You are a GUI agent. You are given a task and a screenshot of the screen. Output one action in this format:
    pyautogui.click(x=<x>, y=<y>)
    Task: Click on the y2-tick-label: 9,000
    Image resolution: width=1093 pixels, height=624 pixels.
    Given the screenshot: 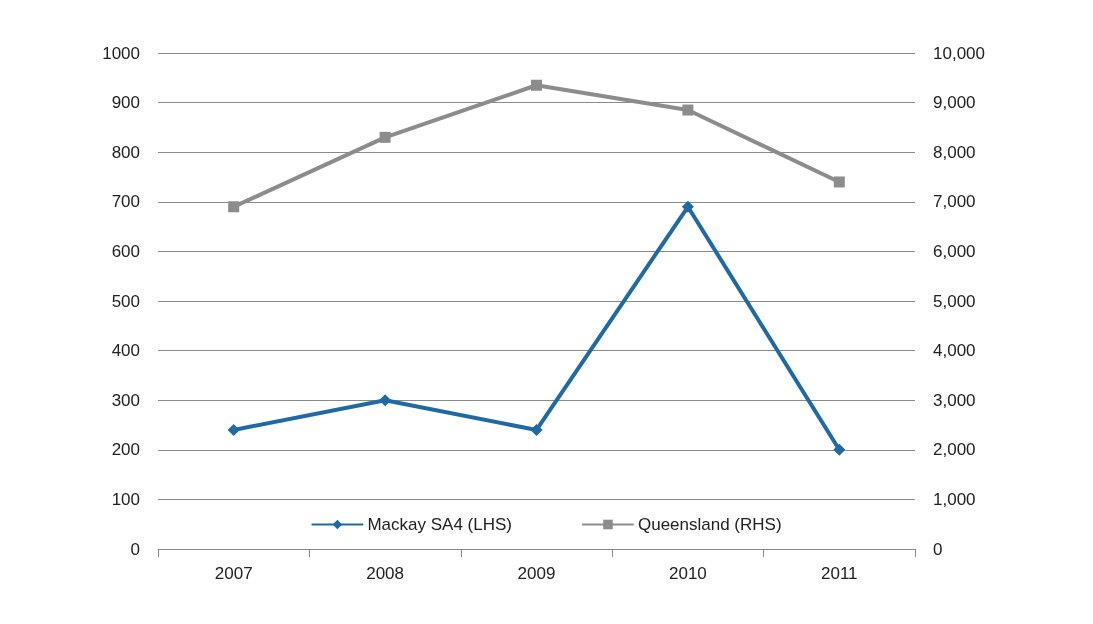 What is the action you would take?
    pyautogui.click(x=954, y=103)
    